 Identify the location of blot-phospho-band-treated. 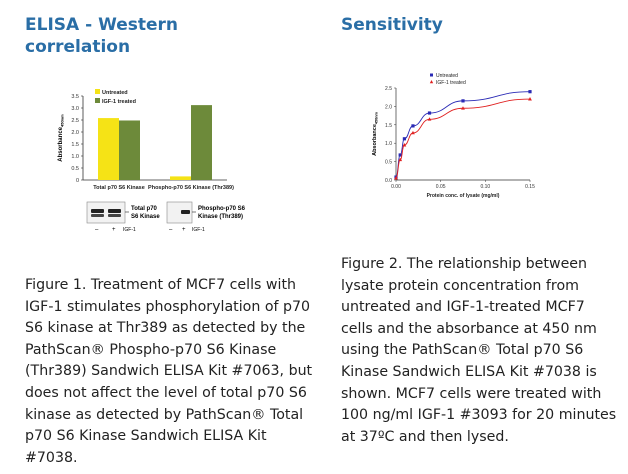
(185, 212).